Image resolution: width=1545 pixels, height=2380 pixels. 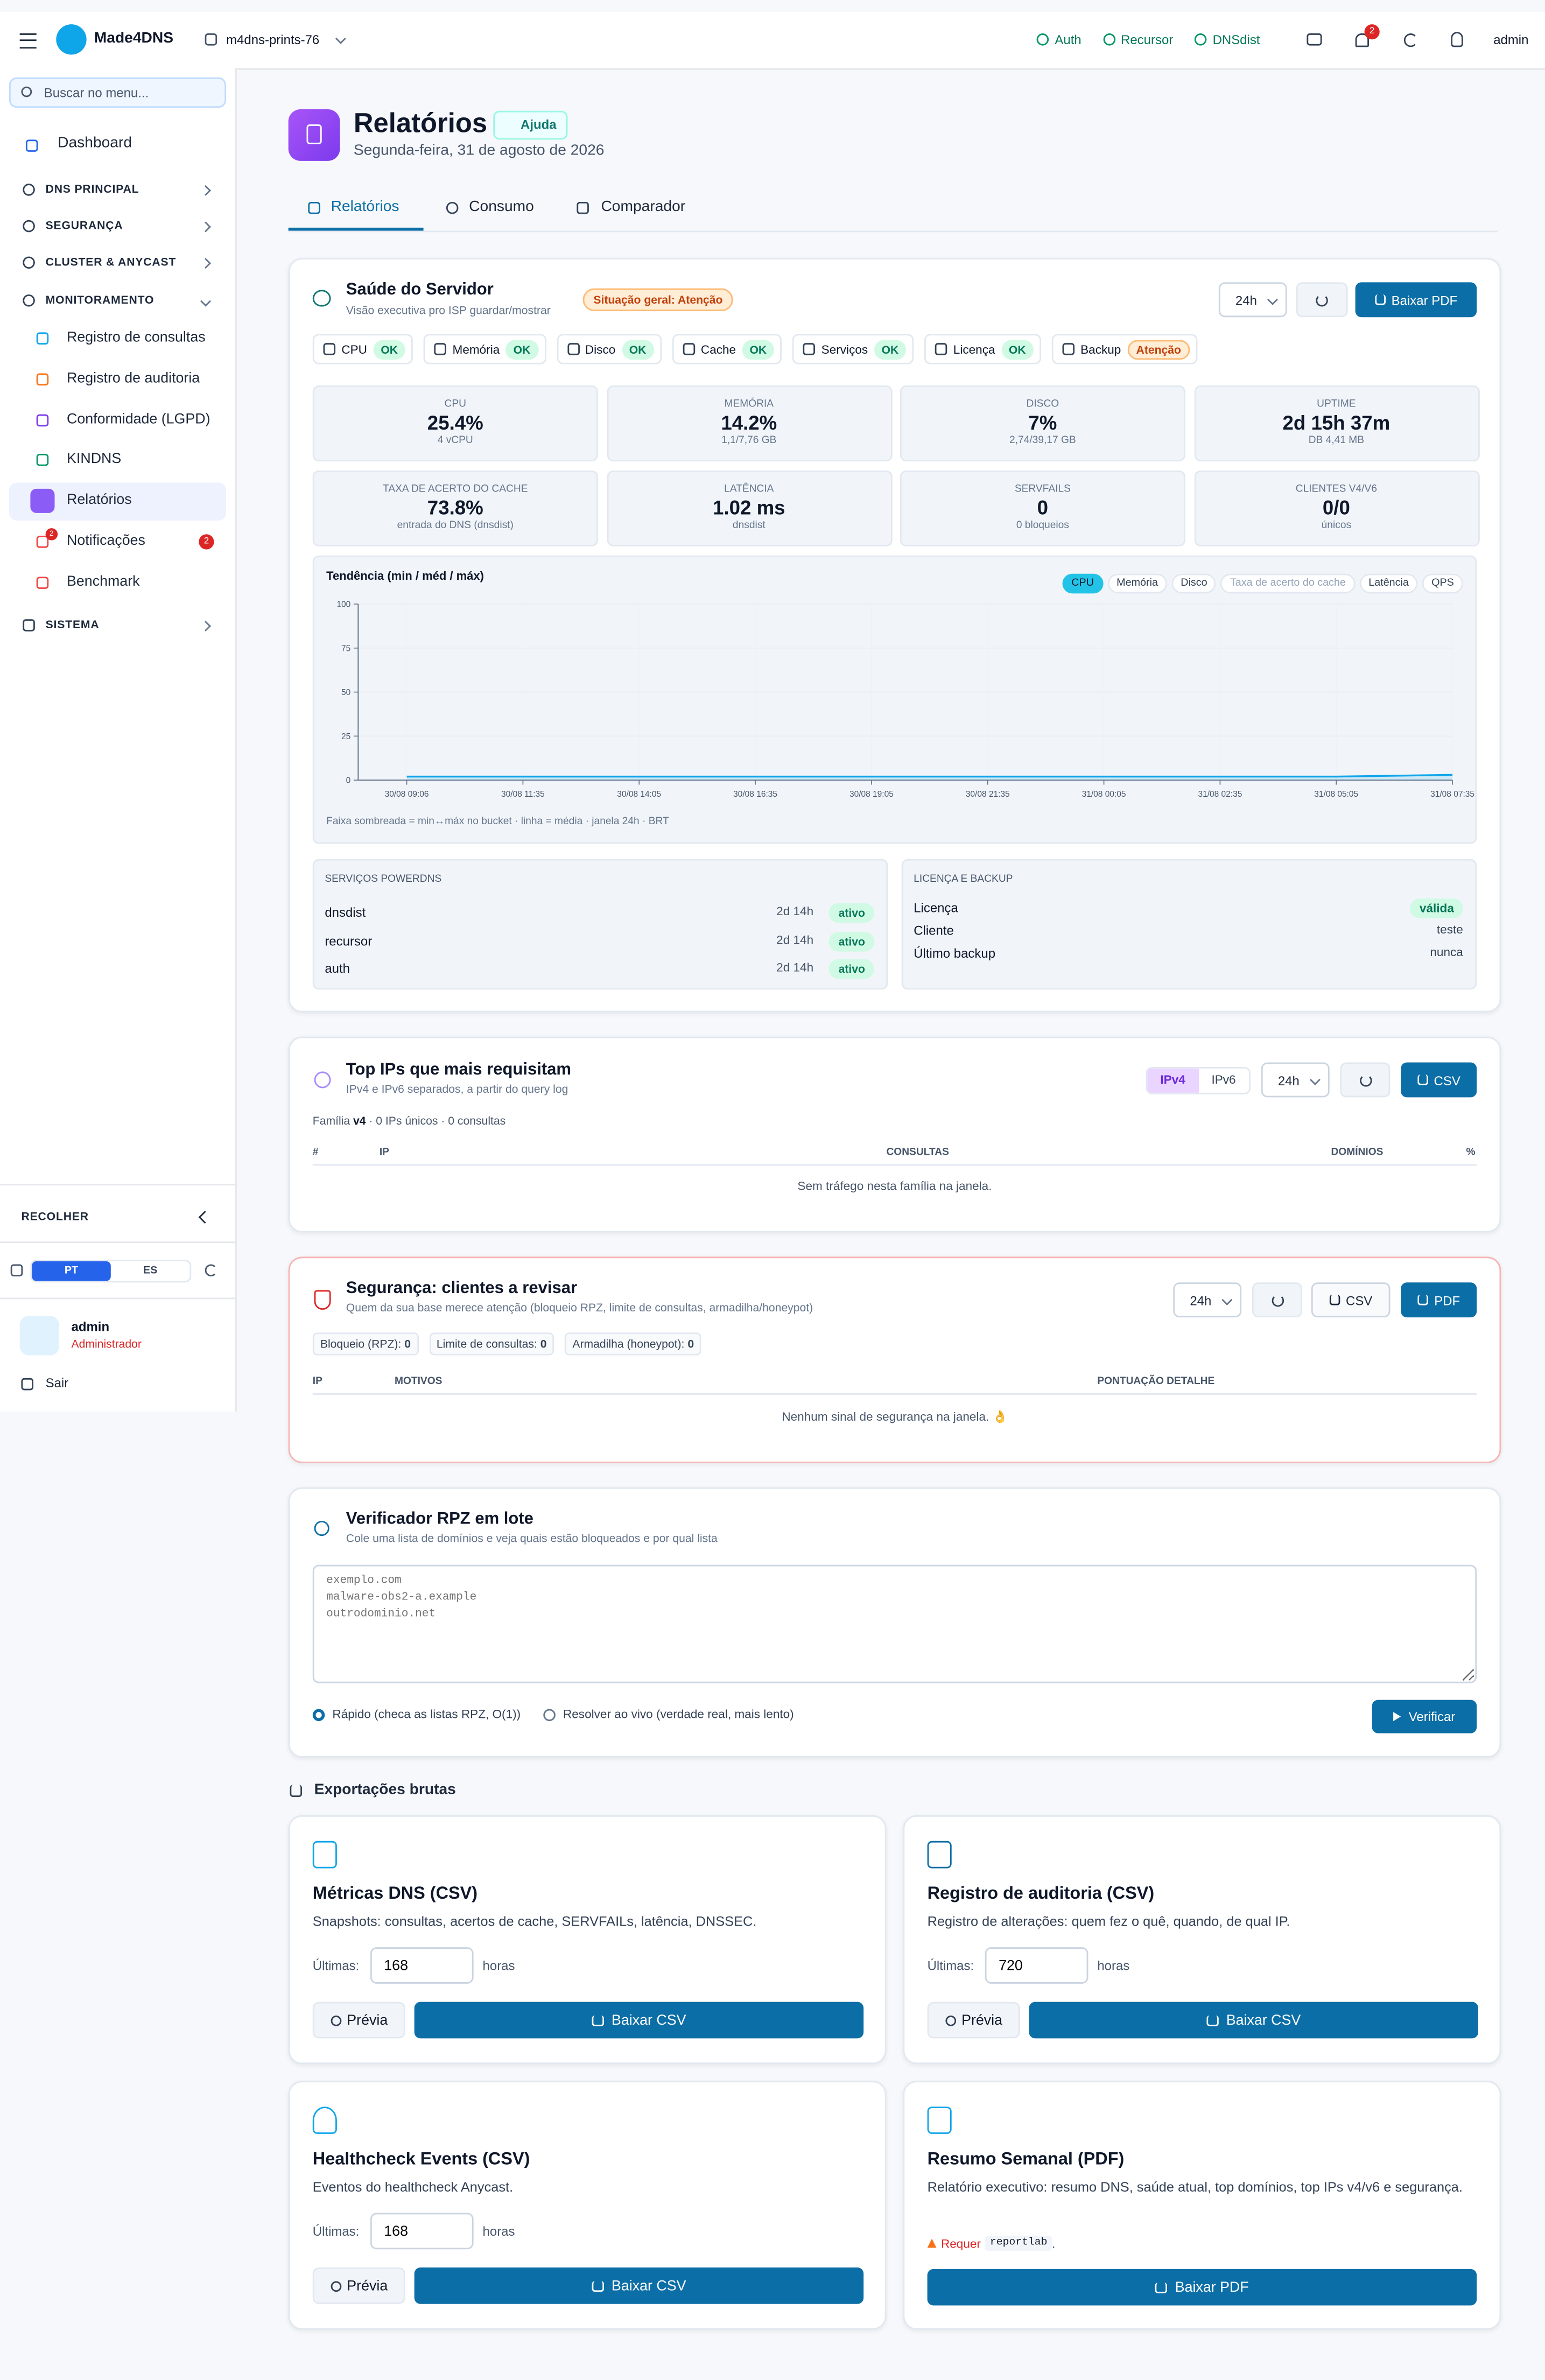 What do you see at coordinates (1336, 405) in the screenshot?
I see `metric-label: UPTIME` at bounding box center [1336, 405].